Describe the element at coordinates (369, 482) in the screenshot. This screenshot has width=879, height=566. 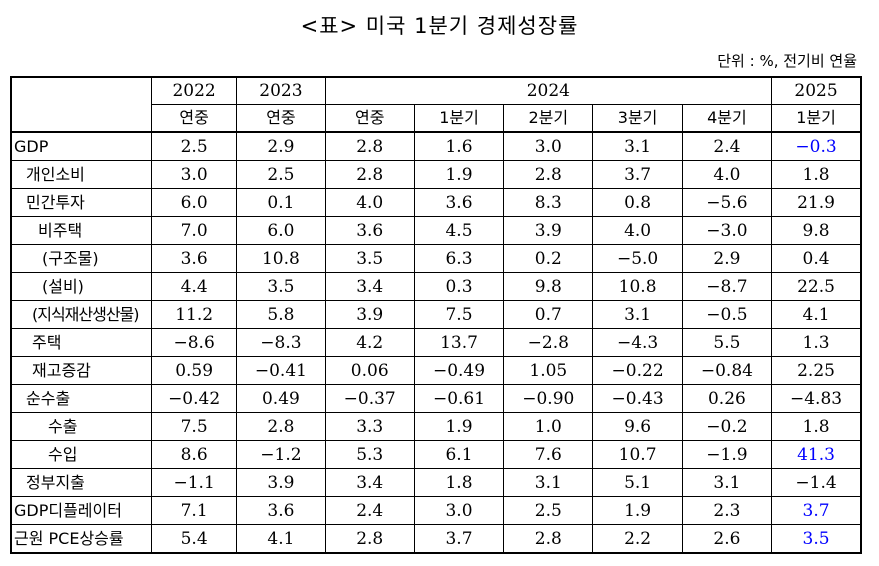
I see `value-cell: 3.4` at that location.